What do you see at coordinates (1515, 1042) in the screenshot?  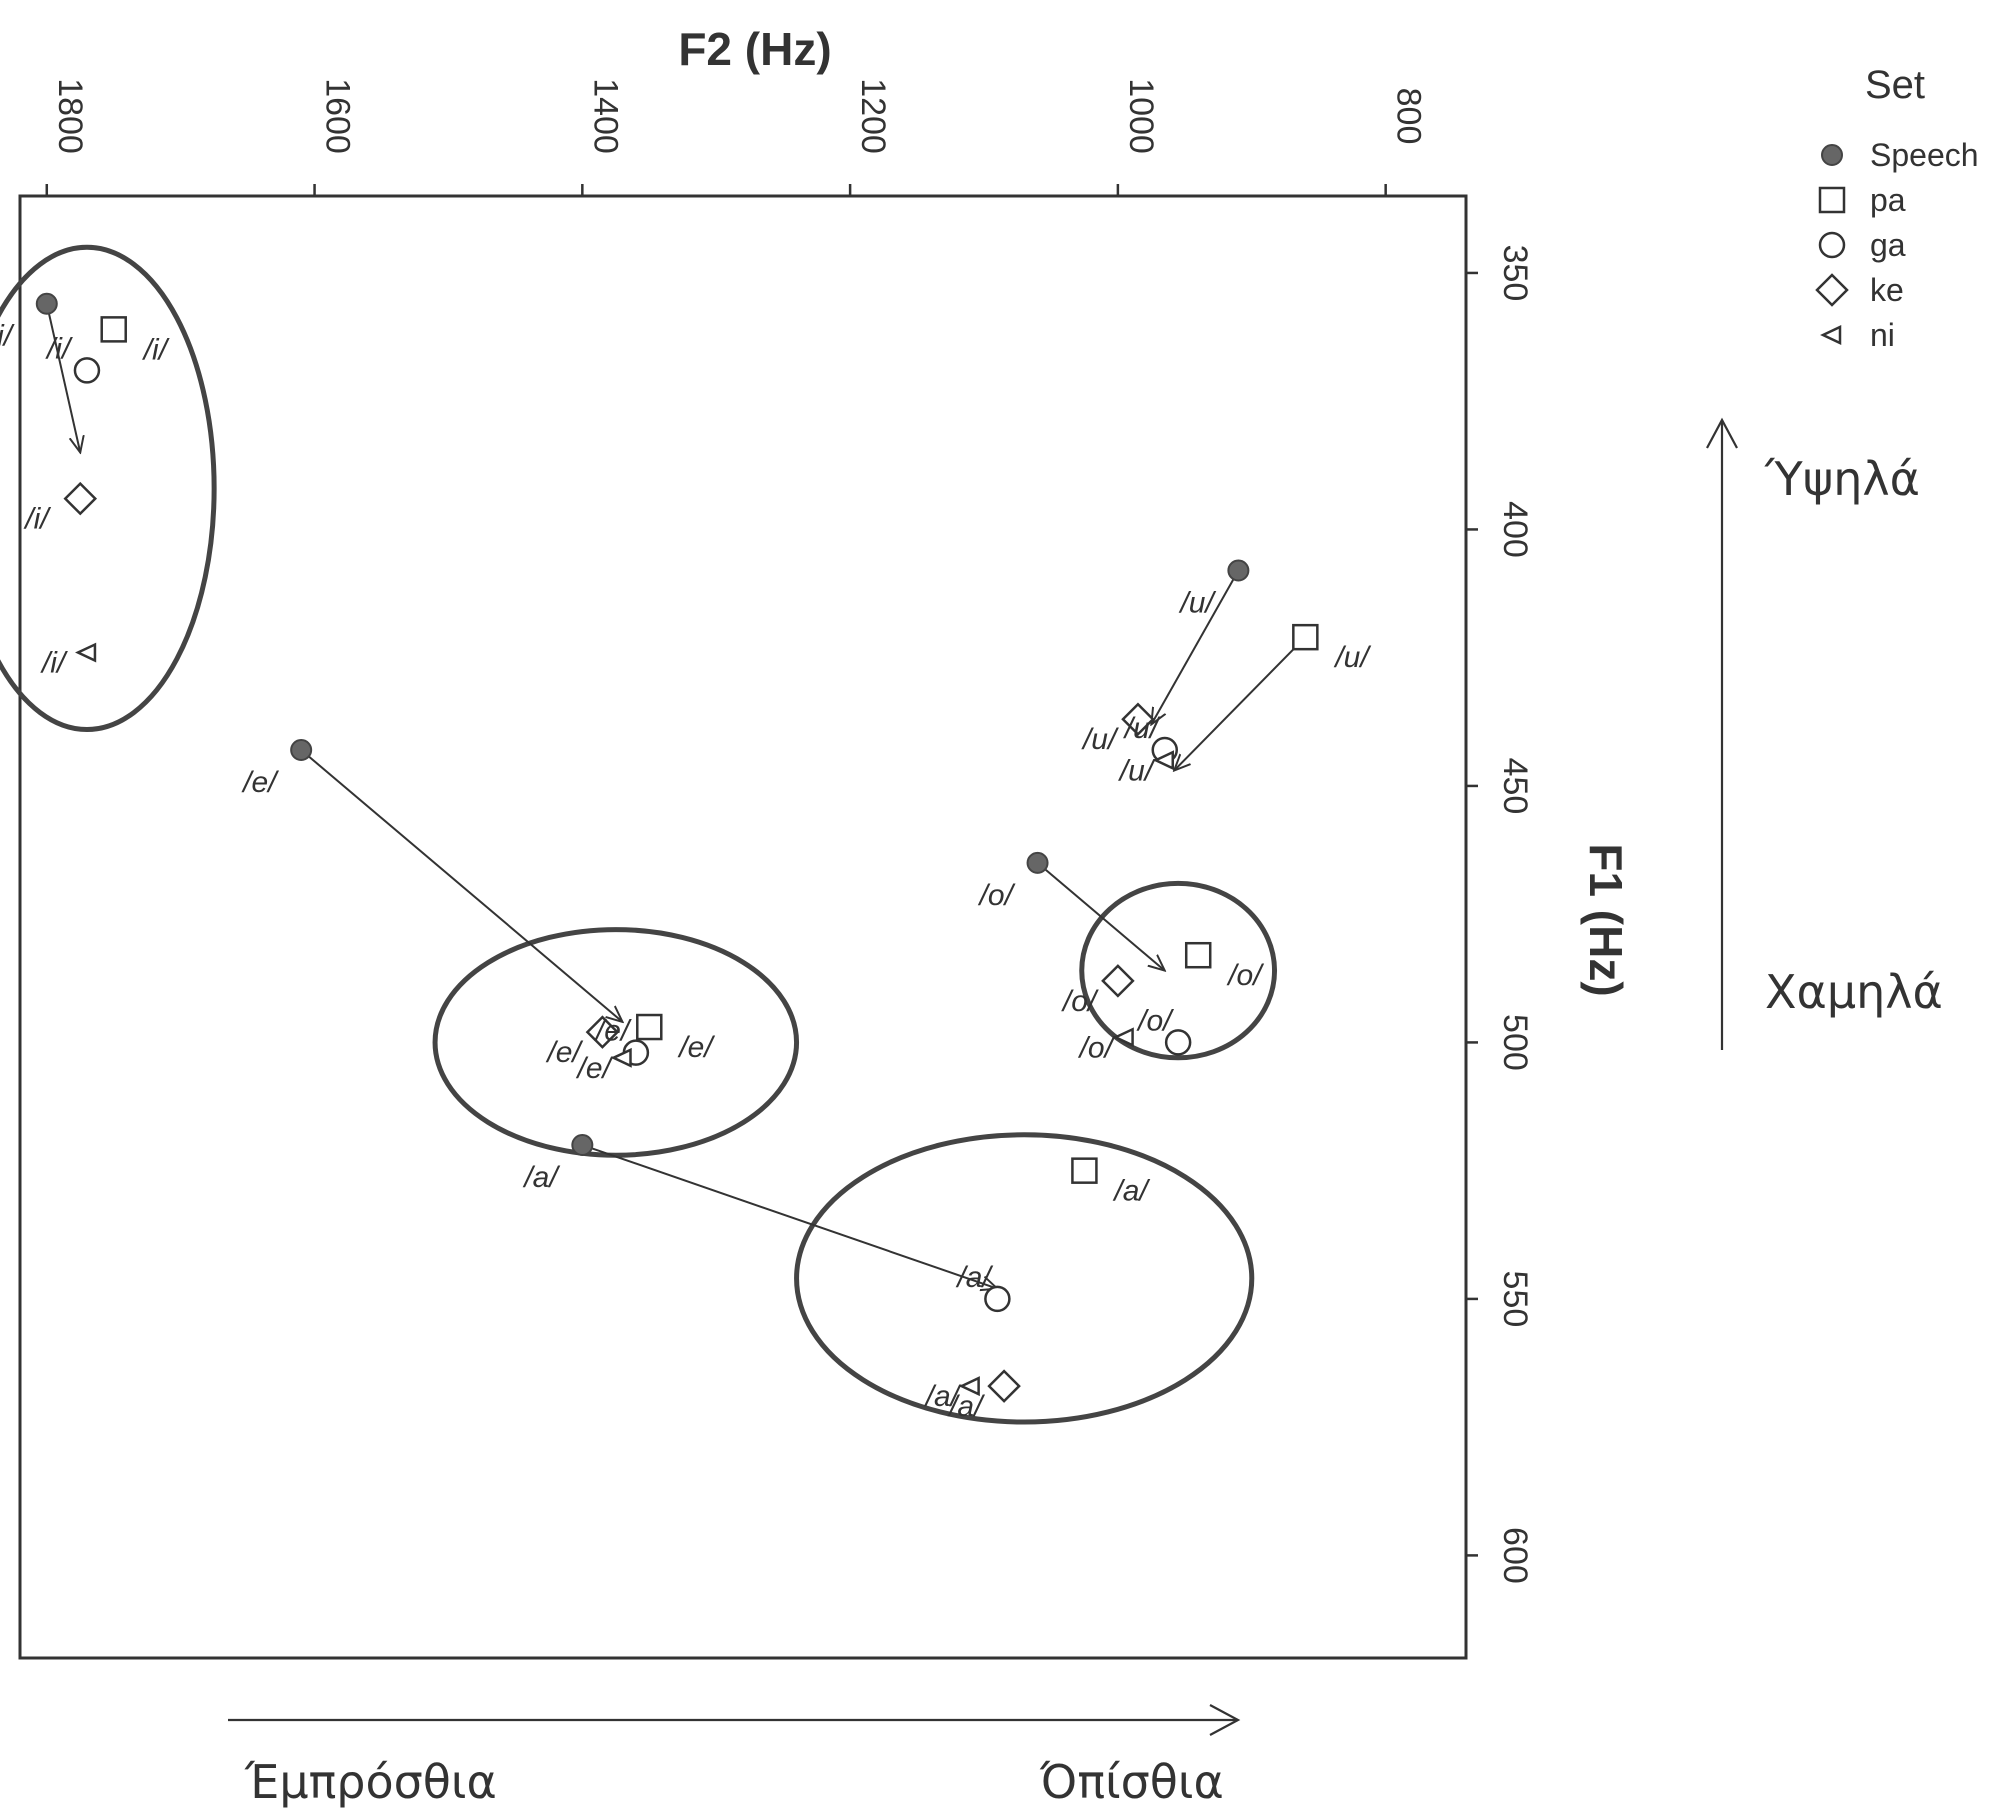 I see `y-tick-label: 500` at bounding box center [1515, 1042].